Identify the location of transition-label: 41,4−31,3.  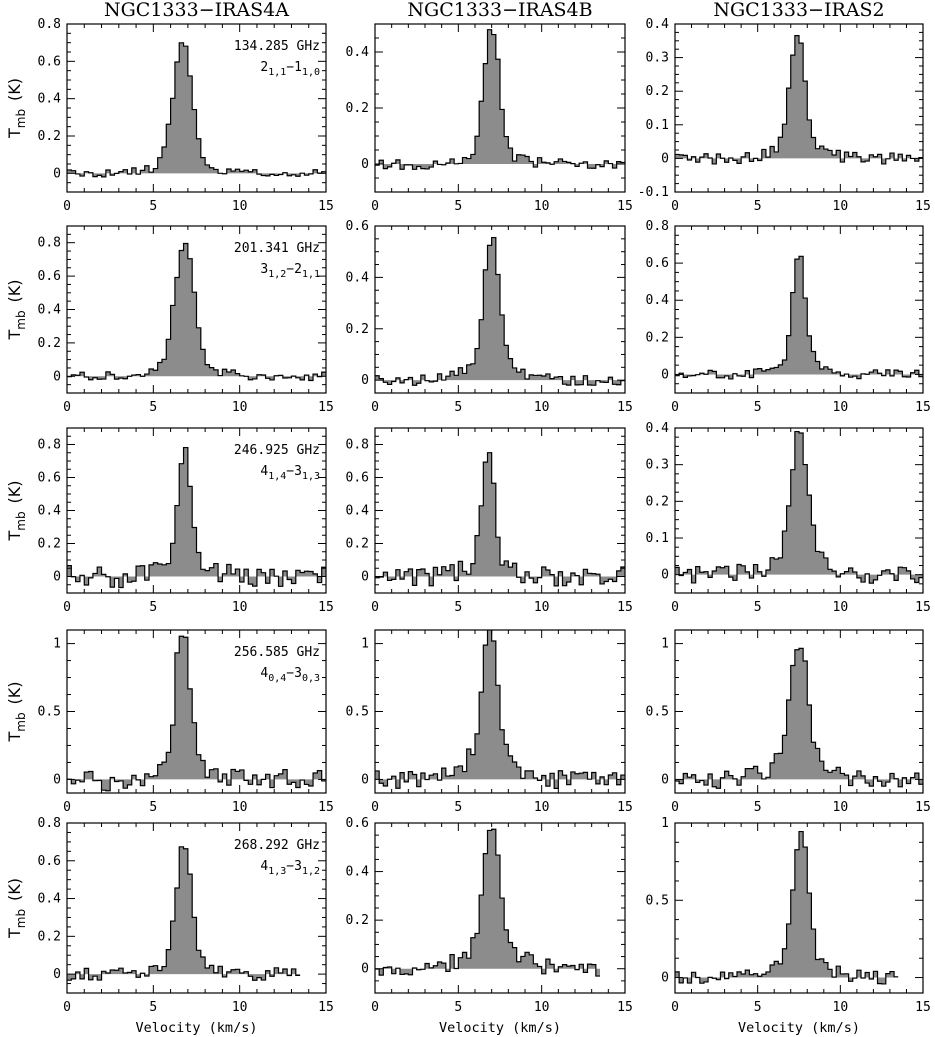
(290, 473).